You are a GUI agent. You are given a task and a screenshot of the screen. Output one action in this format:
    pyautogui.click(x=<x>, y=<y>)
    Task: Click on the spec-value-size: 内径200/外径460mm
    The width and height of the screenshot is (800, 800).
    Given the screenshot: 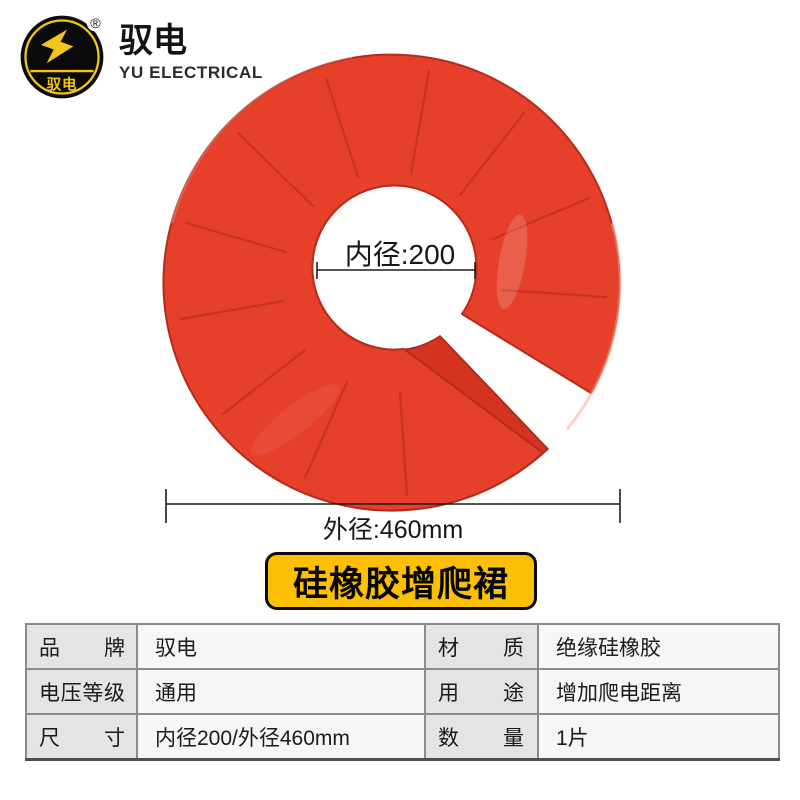 What is the action you would take?
    pyautogui.click(x=281, y=737)
    